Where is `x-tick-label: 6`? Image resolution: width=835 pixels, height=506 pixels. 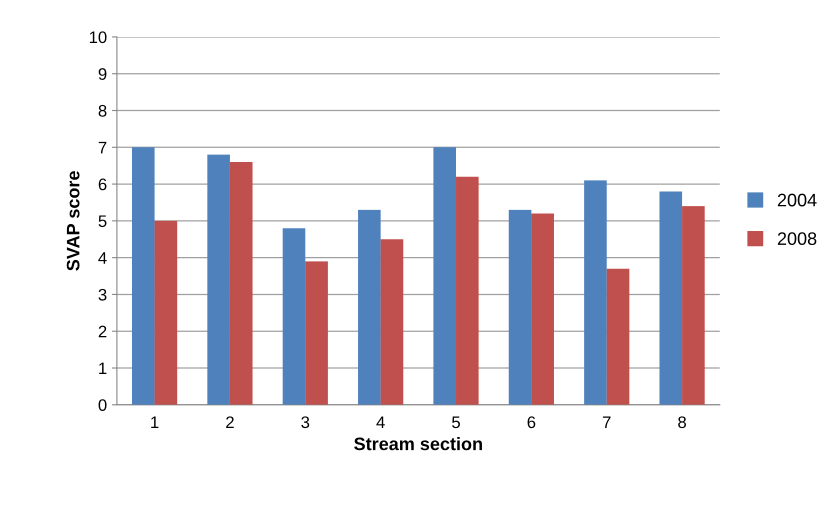
x-tick-label: 6 is located at coordinates (532, 422).